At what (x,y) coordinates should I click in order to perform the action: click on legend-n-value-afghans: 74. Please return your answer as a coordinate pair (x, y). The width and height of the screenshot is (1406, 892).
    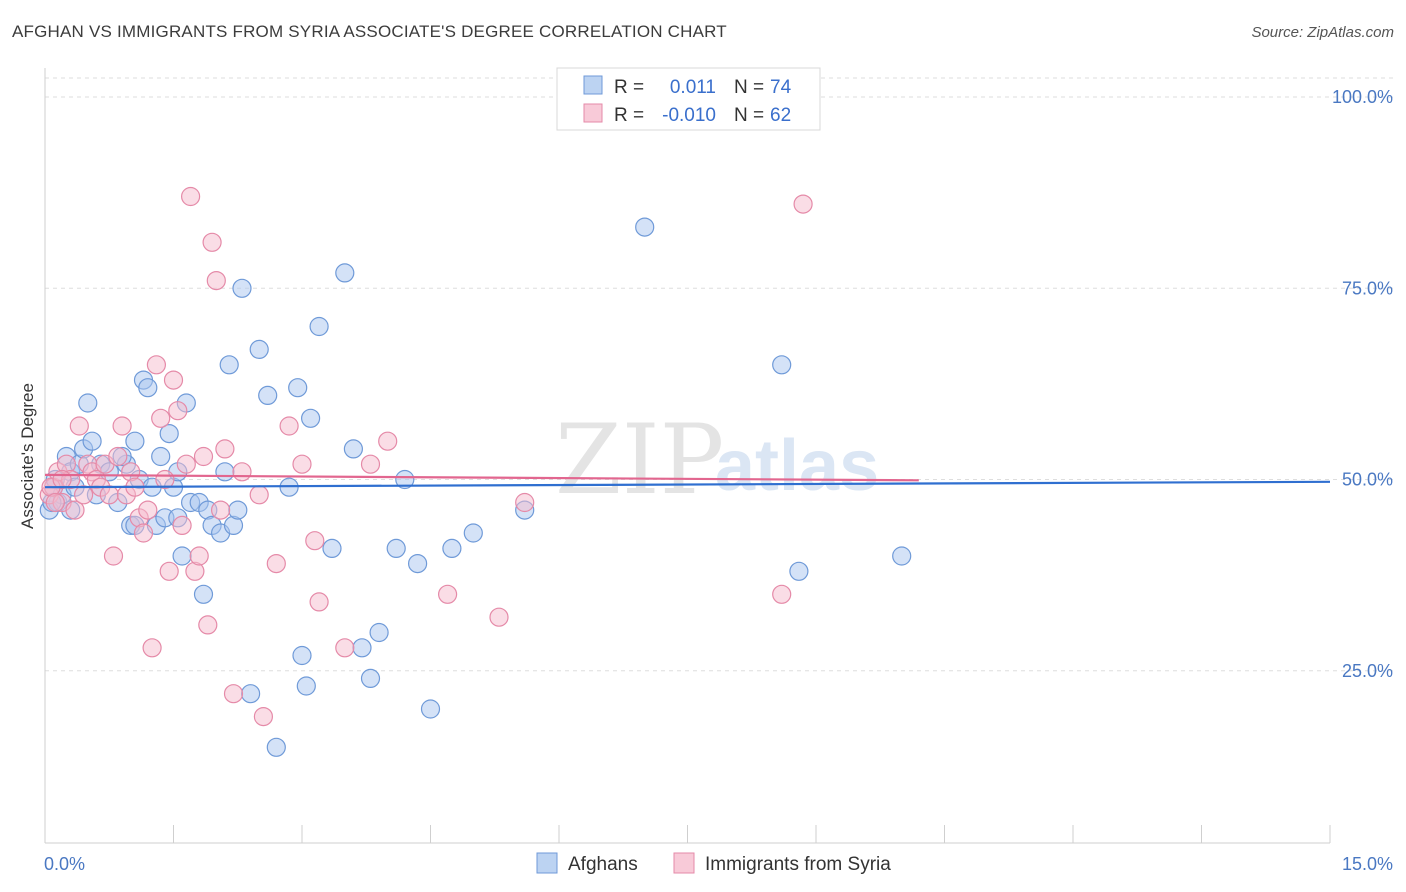
    Looking at the image, I should click on (781, 87).